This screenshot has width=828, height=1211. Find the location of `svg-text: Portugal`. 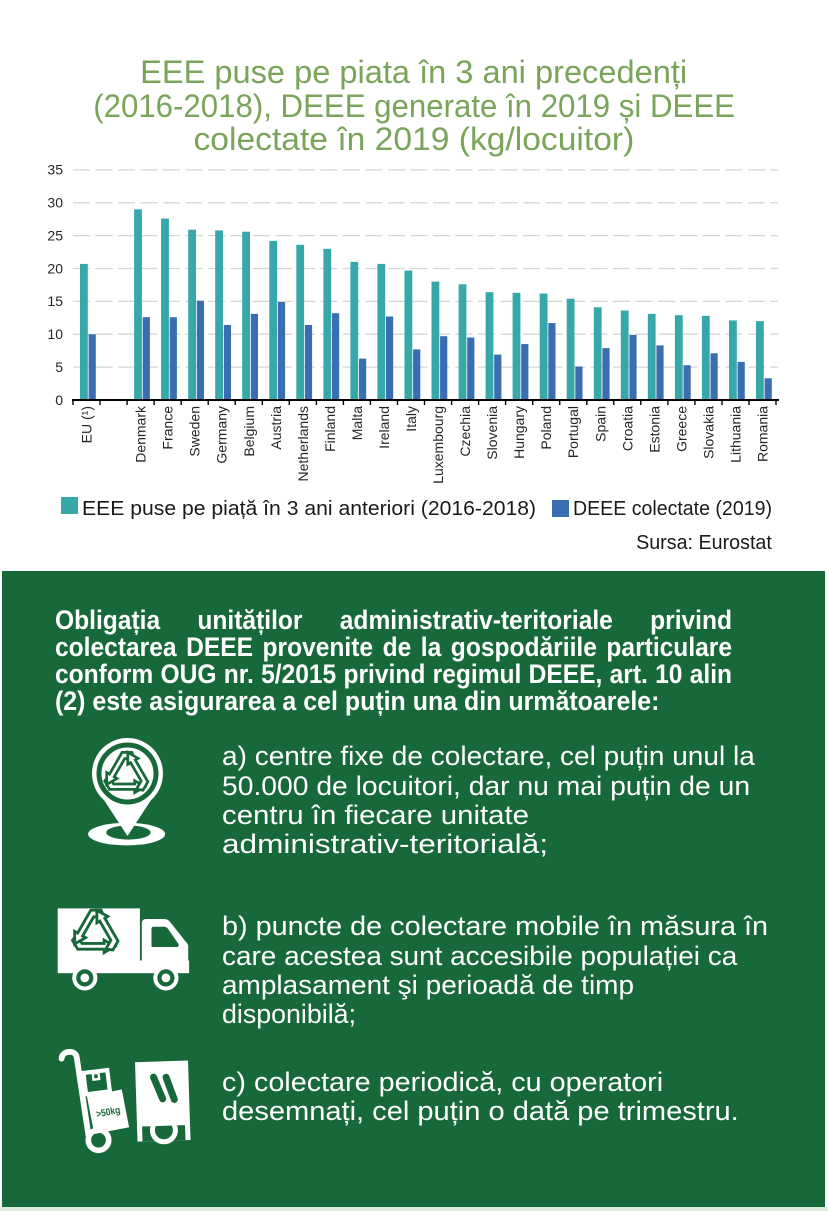

svg-text: Portugal is located at coordinates (573, 432).